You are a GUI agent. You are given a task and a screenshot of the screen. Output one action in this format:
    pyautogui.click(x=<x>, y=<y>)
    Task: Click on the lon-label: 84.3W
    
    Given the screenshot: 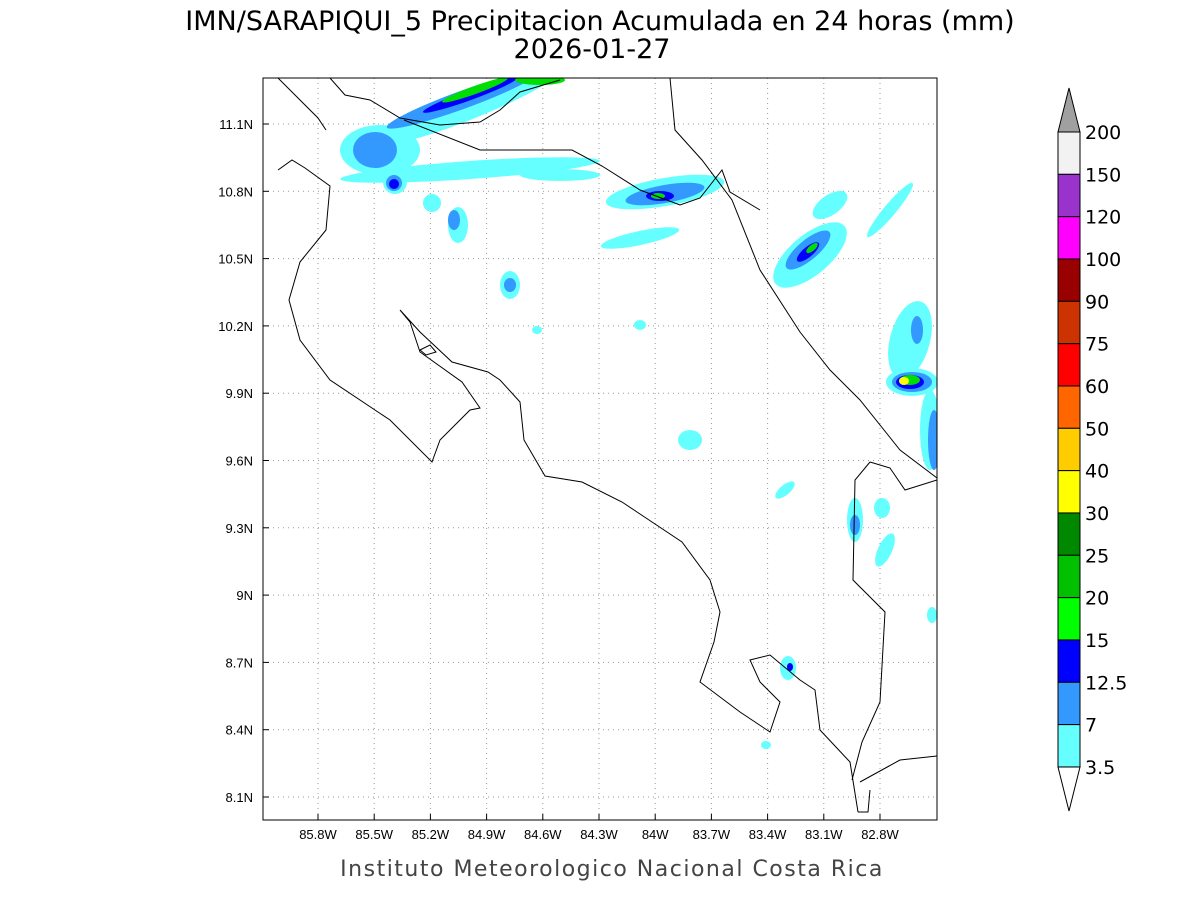 What is the action you would take?
    pyautogui.click(x=599, y=834)
    